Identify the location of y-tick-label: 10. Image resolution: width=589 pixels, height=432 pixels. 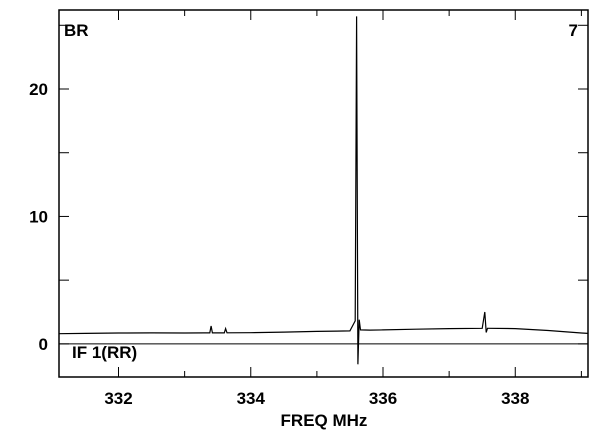
(38, 216).